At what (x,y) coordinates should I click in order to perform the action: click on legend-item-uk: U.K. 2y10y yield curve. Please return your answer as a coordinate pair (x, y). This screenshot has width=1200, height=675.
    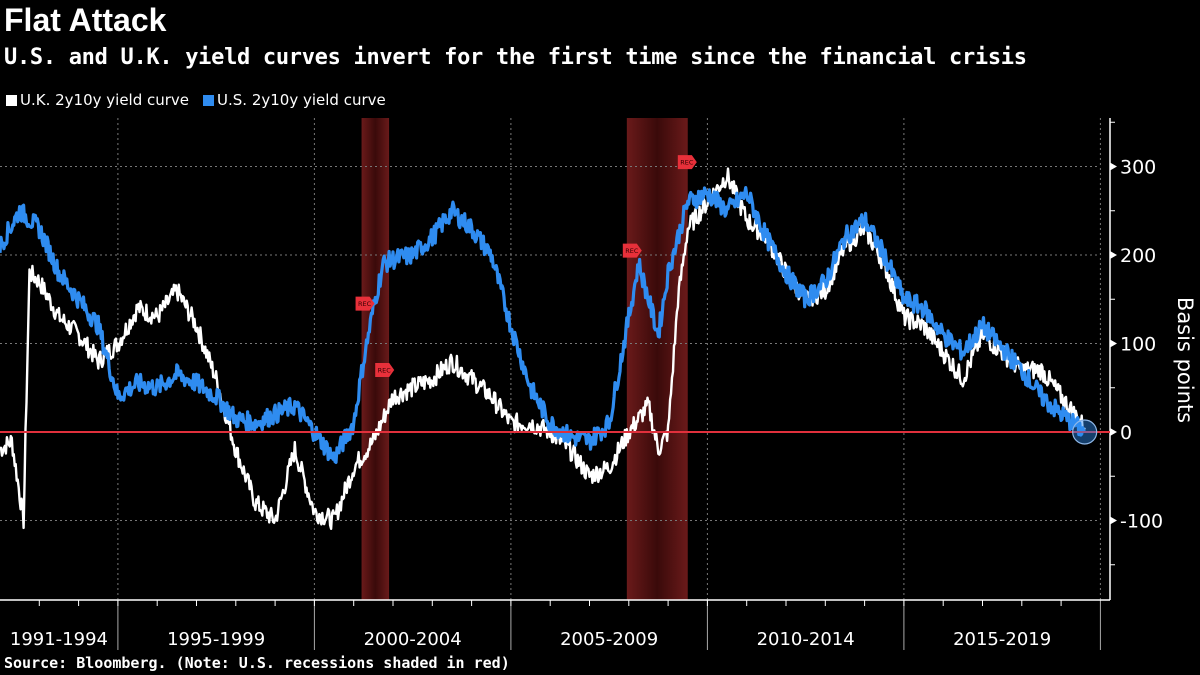
    Looking at the image, I should click on (97, 100).